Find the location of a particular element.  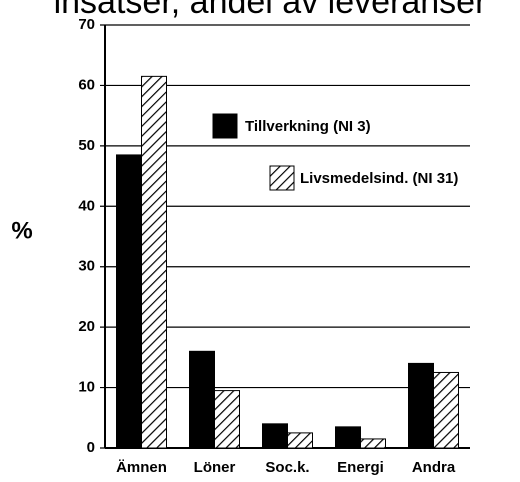

x-tick-label: Löner is located at coordinates (215, 467).